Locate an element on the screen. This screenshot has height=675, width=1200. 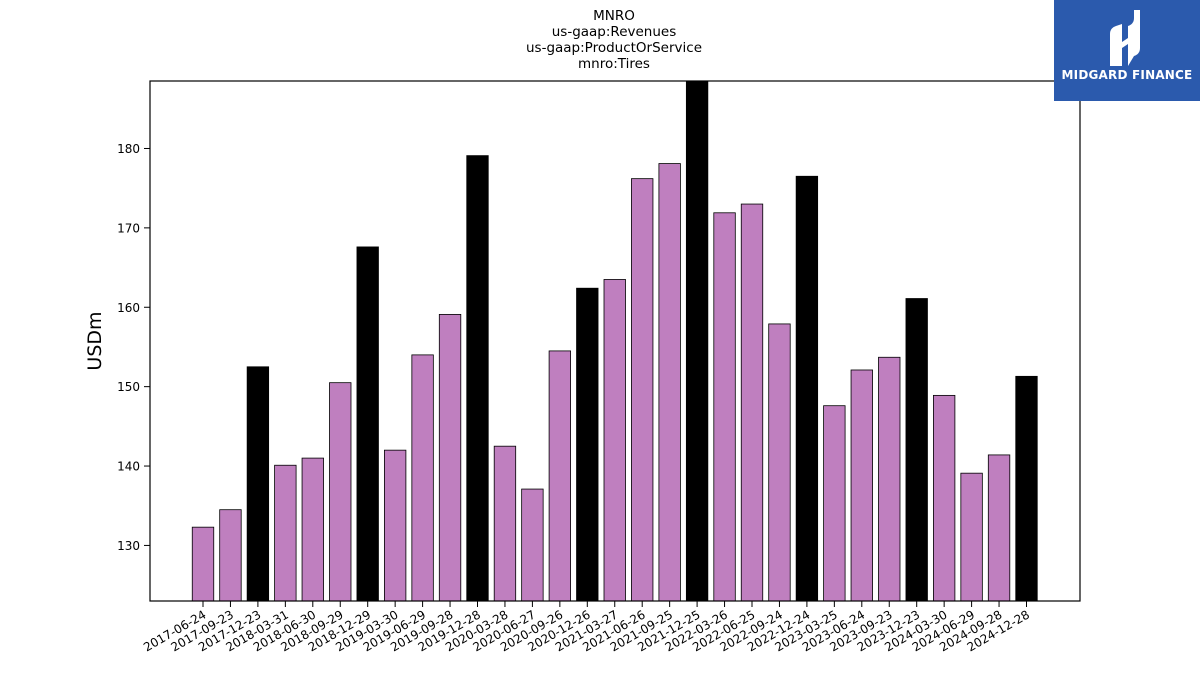
chart-title-line: us-gaap:Revenues is located at coordinates (614, 32).